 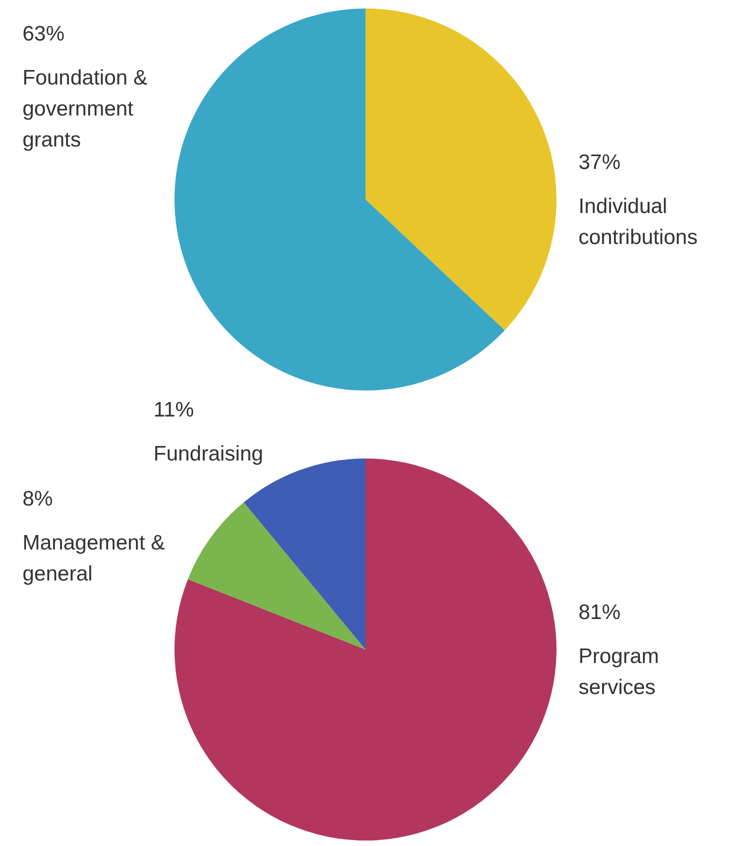 What do you see at coordinates (599, 162) in the screenshot?
I see `data-label: 37%` at bounding box center [599, 162].